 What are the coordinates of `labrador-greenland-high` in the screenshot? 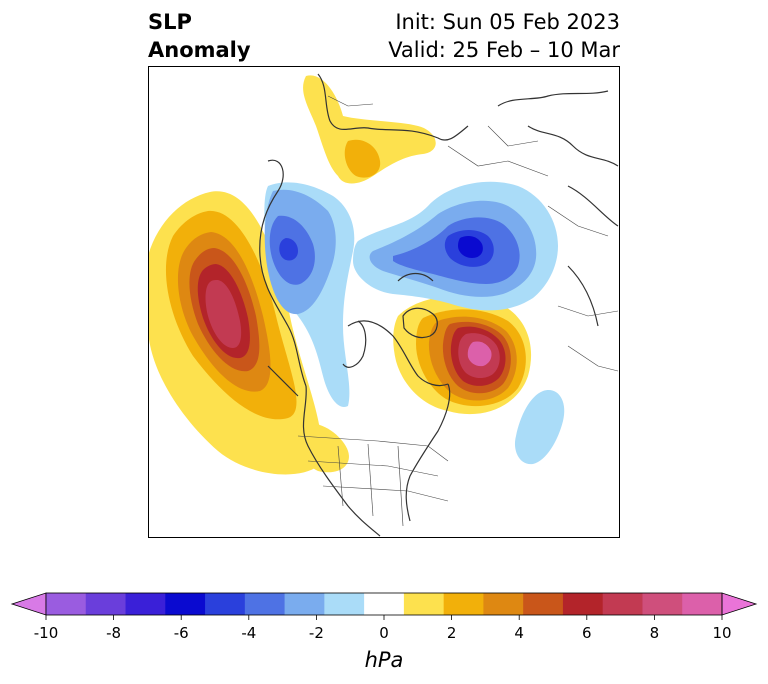 It's located at (462, 355).